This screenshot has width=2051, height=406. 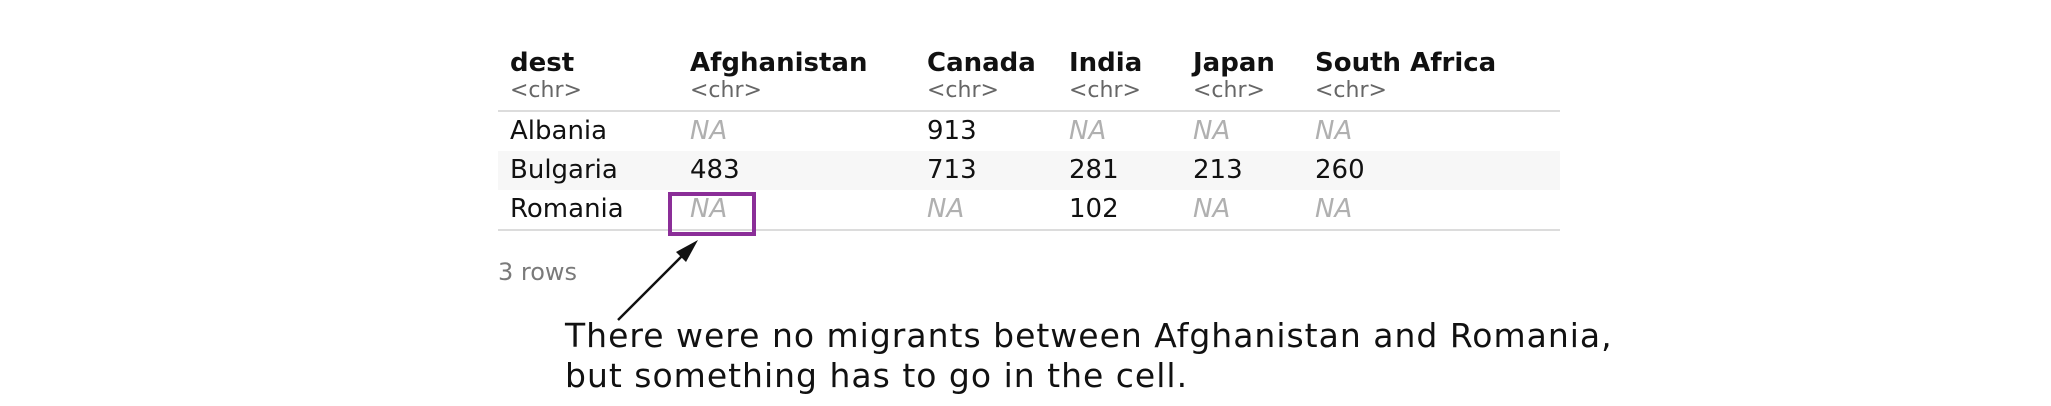 I want to click on column-header-dest: dest <chr>, so click(x=588, y=78).